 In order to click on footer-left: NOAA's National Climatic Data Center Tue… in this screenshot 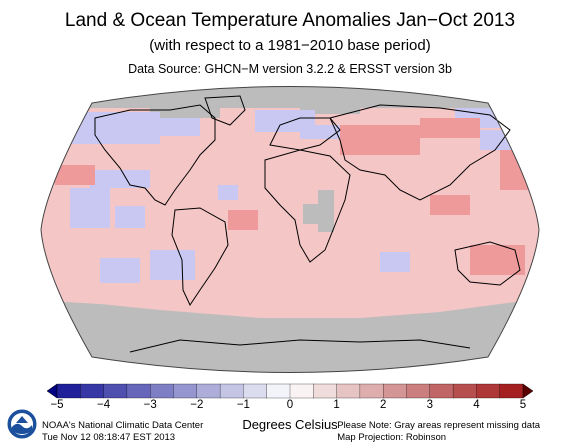, I will do `click(122, 431)`.